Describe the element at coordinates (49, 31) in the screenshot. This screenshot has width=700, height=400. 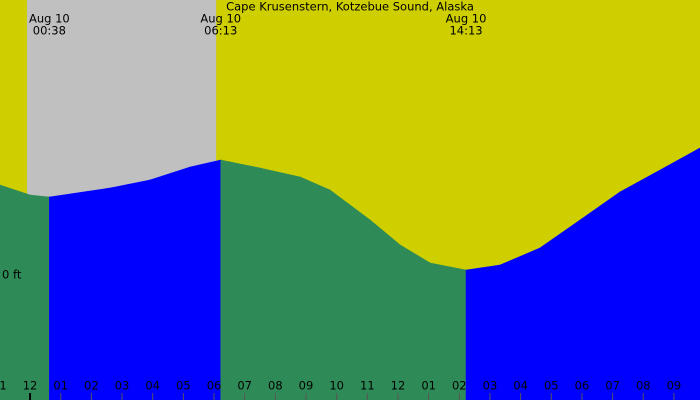
I see `tide-time: 00:38` at that location.